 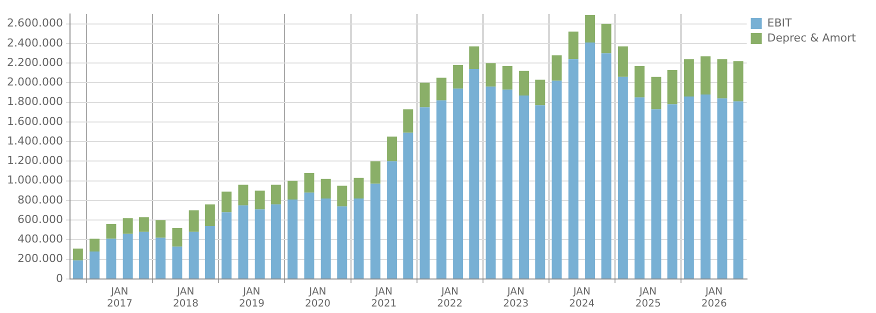 I want to click on y-tick-label: 1.600.000, so click(x=35, y=121).